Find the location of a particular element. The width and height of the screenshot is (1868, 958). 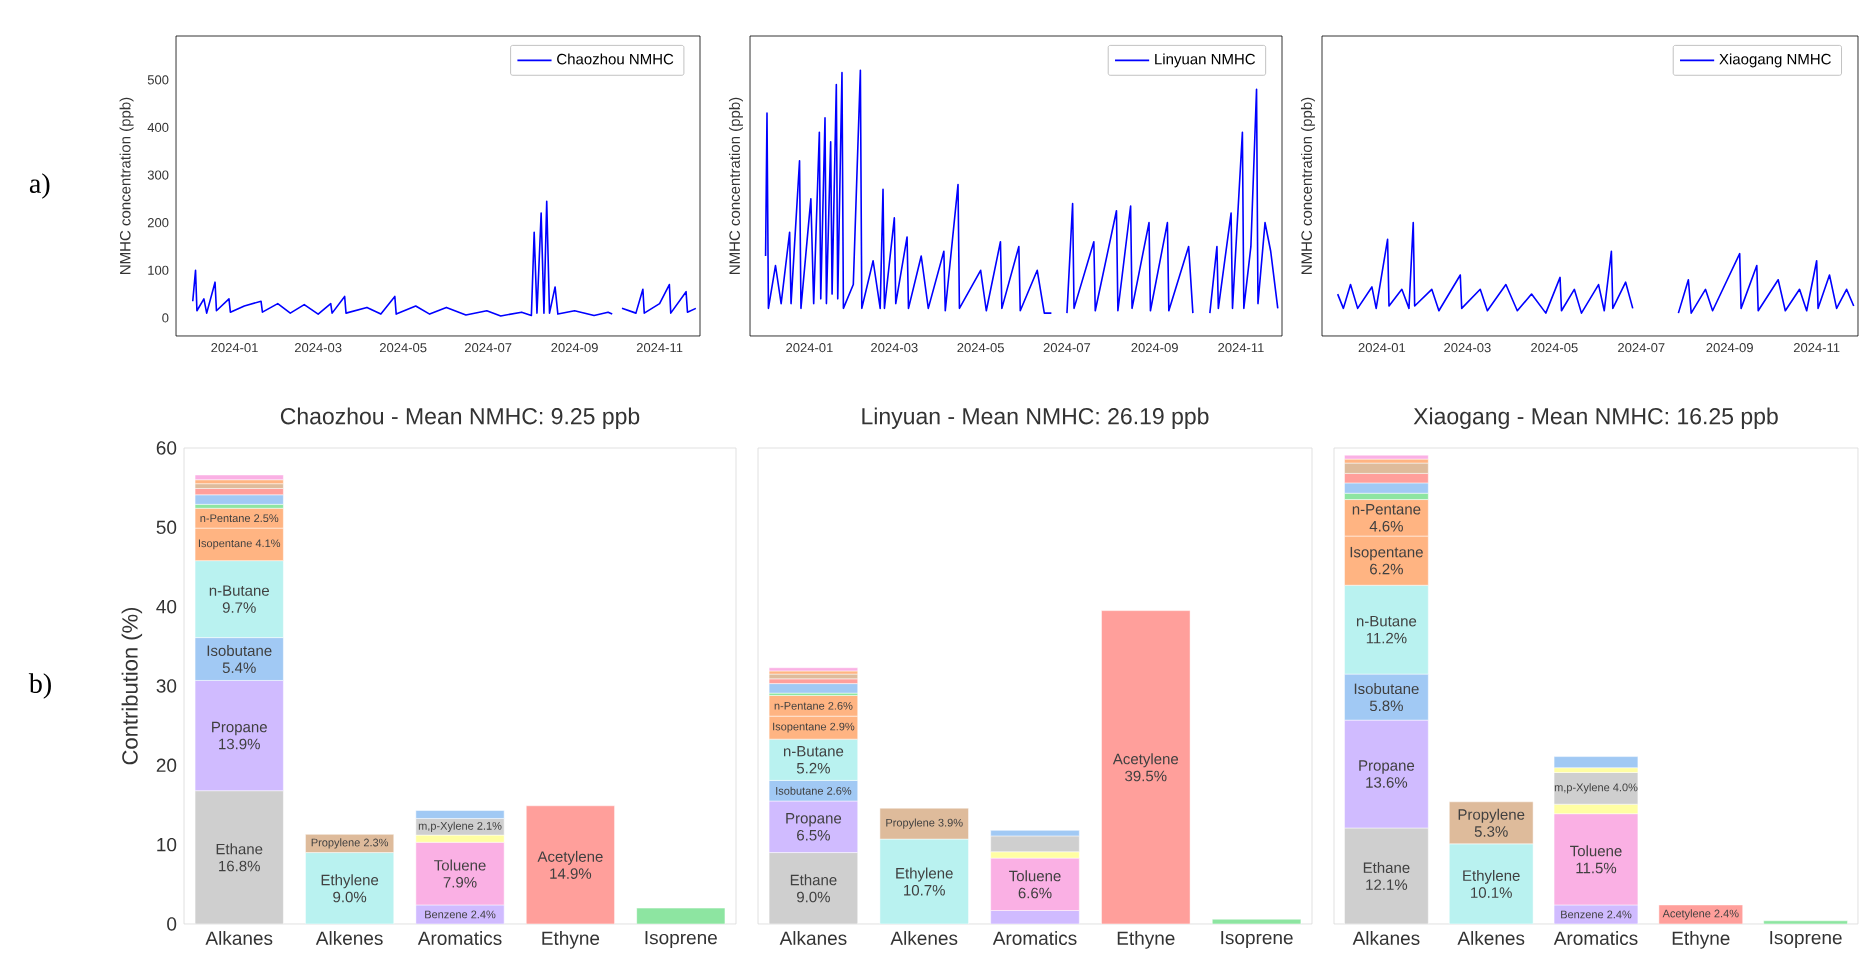

y-tick-label: 10 is located at coordinates (167, 844).